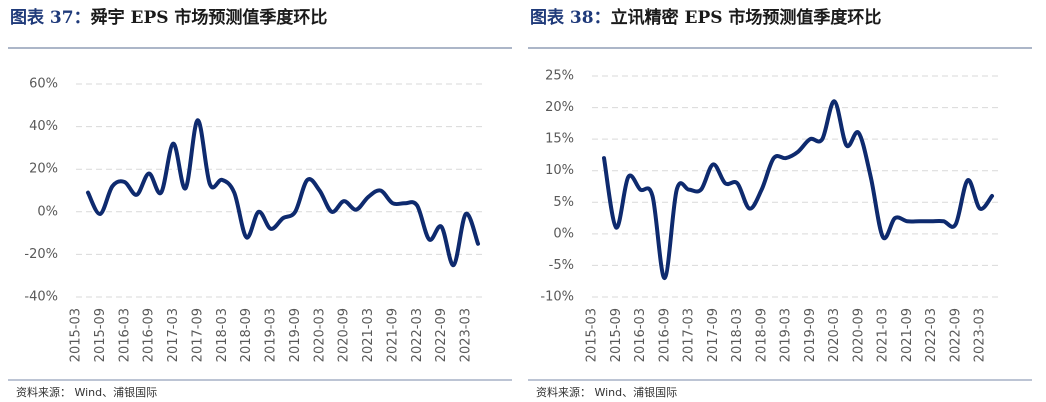 The width and height of the screenshot is (1046, 402). Describe the element at coordinates (43, 84) in the screenshot. I see `y-tick-label: 60%` at that location.